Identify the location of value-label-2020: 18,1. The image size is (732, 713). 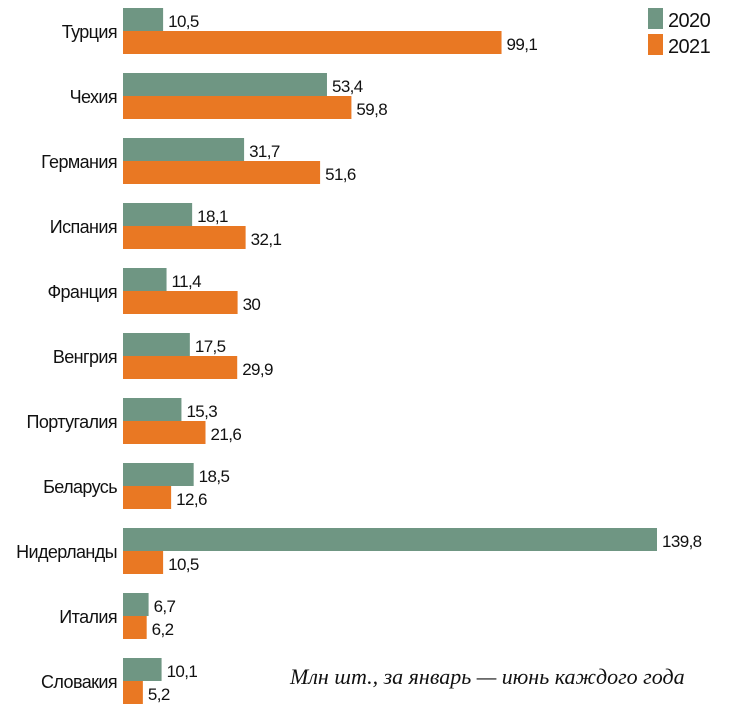
(212, 216).